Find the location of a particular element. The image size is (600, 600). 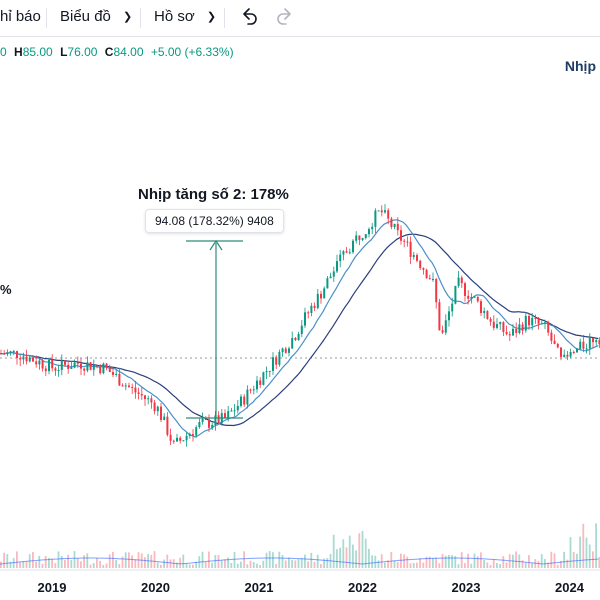

profile-menu: Hồ sơ ❯ is located at coordinates (185, 18).